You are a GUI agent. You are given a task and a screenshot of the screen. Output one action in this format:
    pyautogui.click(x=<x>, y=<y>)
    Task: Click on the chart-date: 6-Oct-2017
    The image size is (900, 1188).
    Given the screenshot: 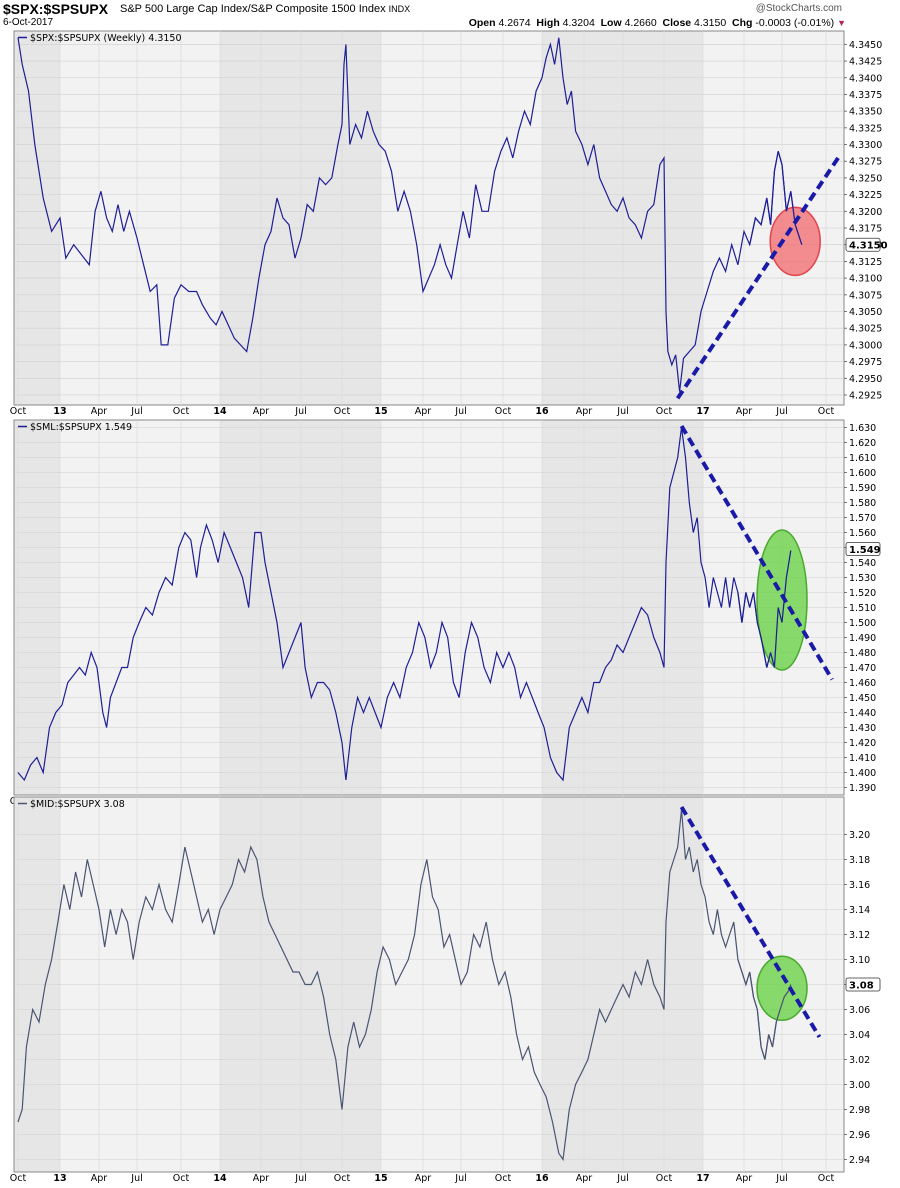 What is the action you would take?
    pyautogui.click(x=28, y=22)
    